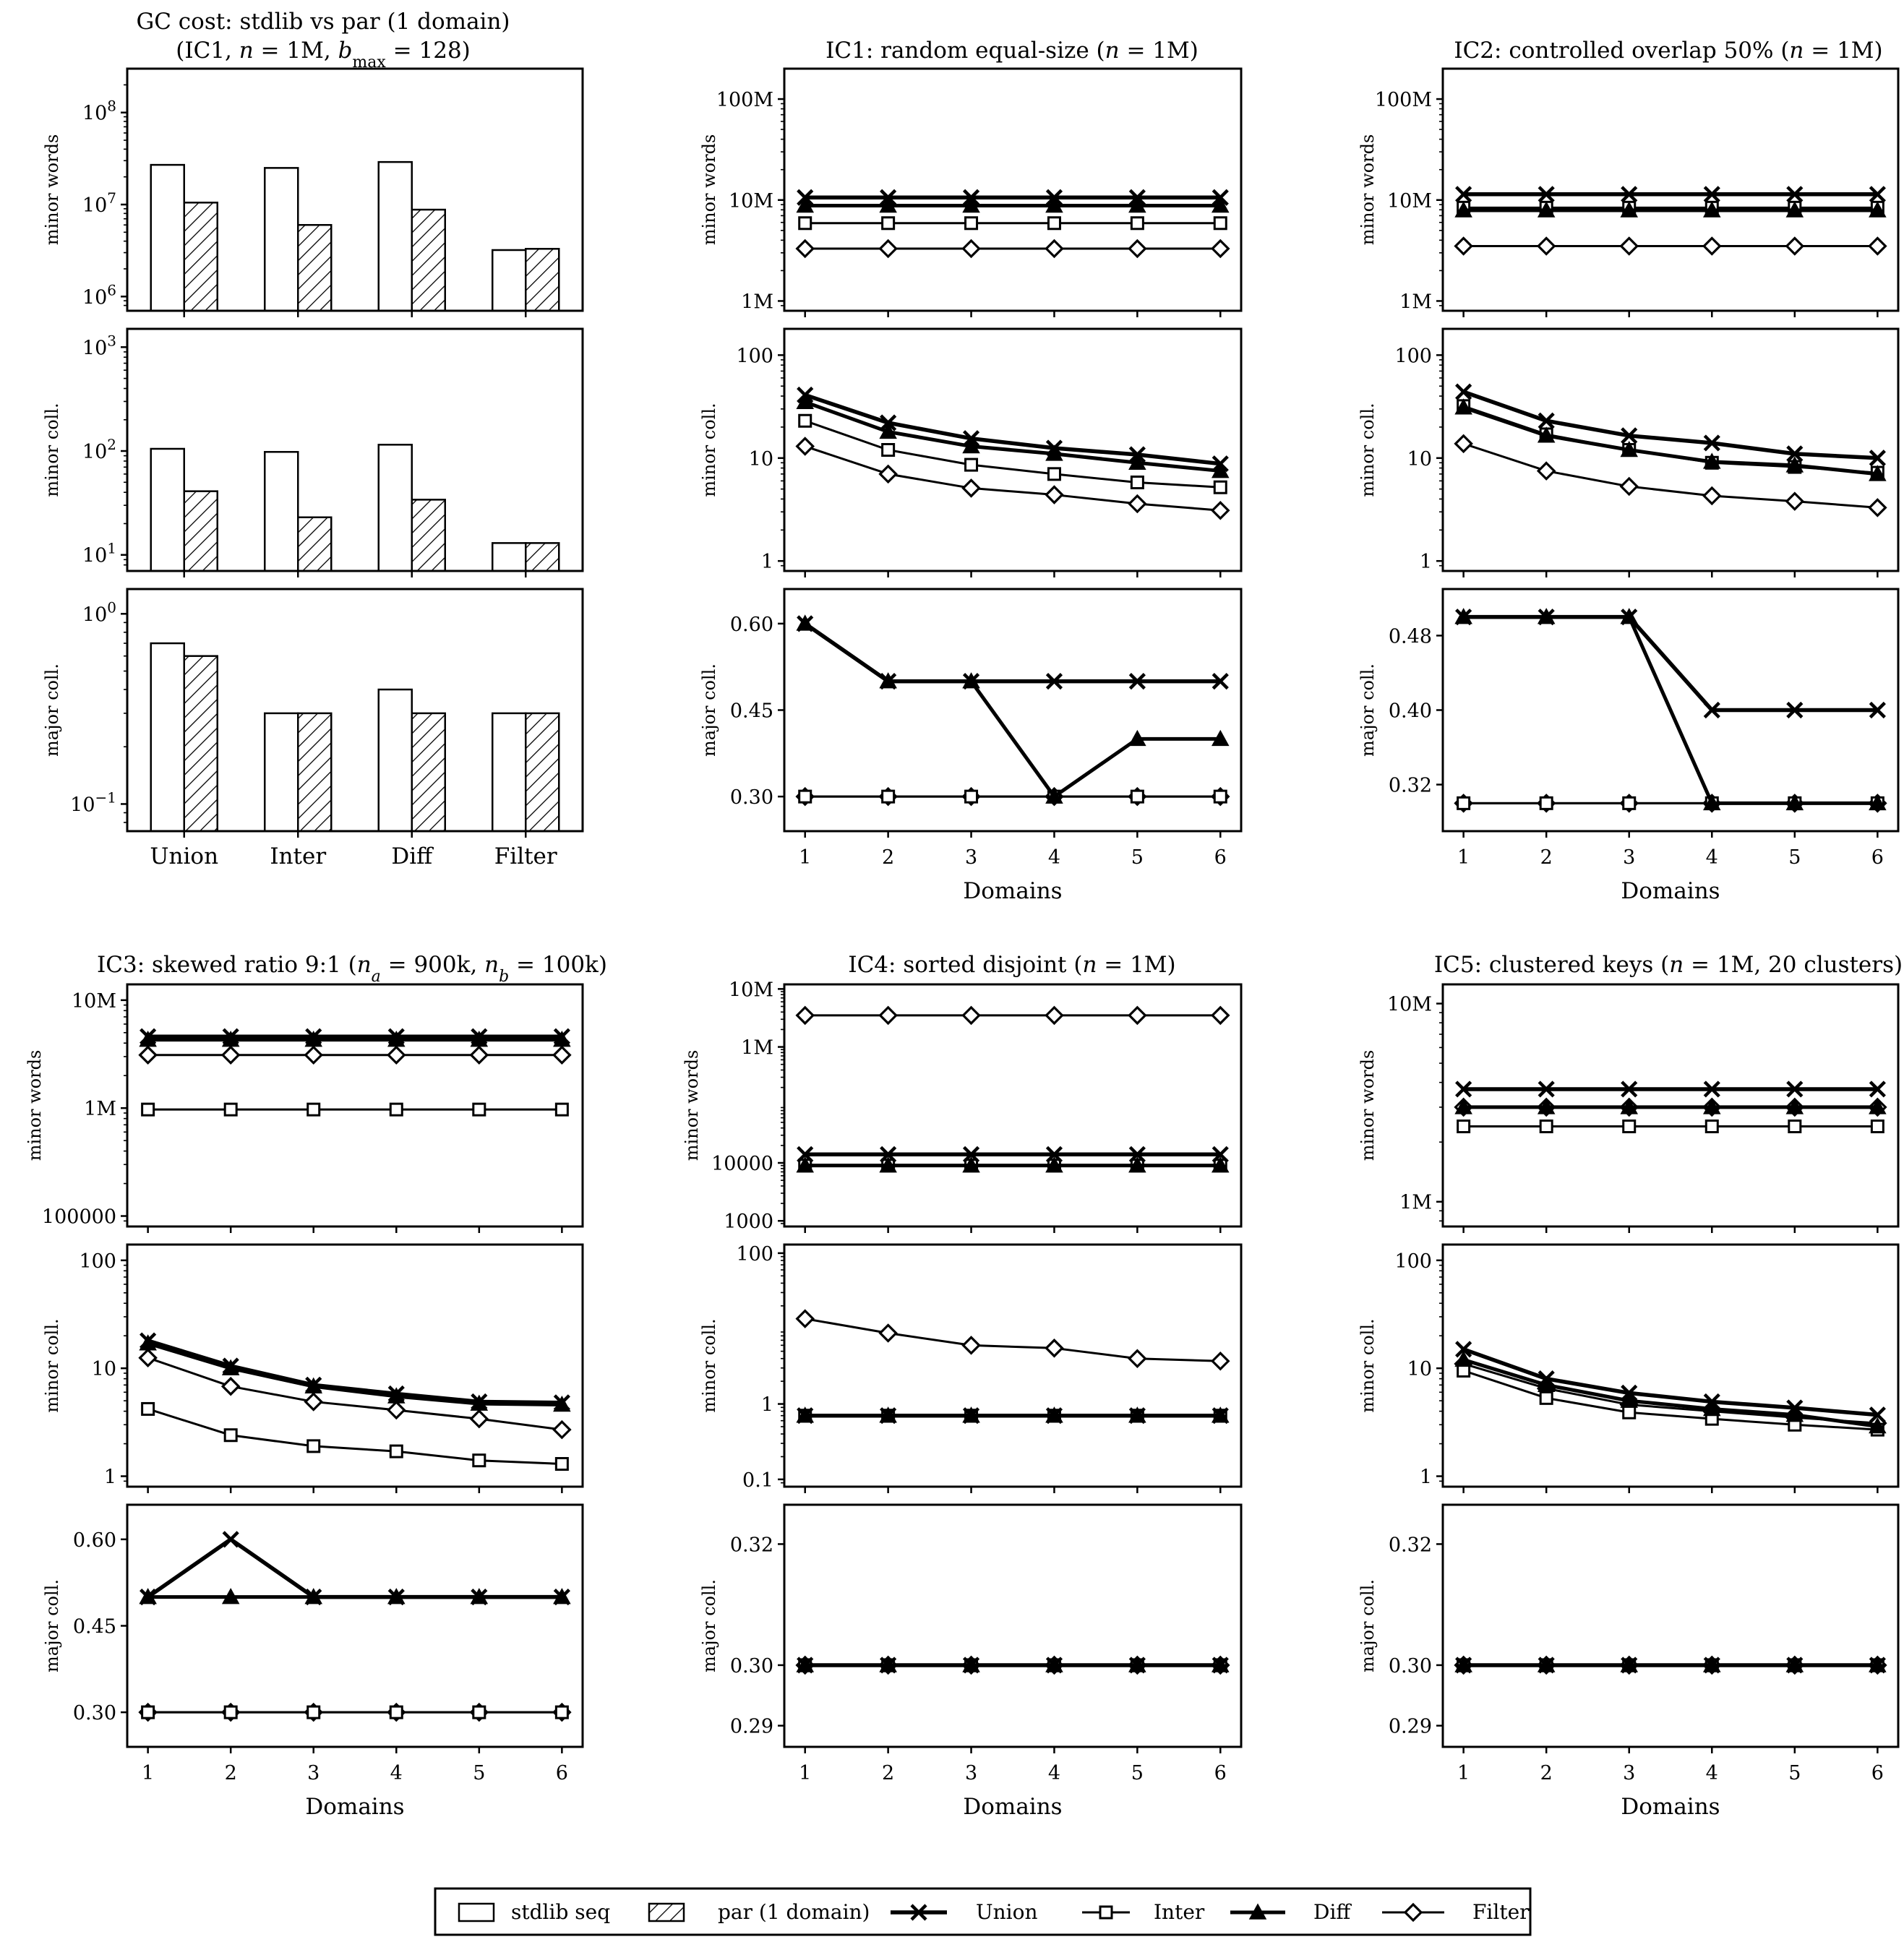 This screenshot has height=1942, width=1904. Describe the element at coordinates (542, 772) in the screenshot. I see `gc-major-coll-bar-par-filter` at that location.